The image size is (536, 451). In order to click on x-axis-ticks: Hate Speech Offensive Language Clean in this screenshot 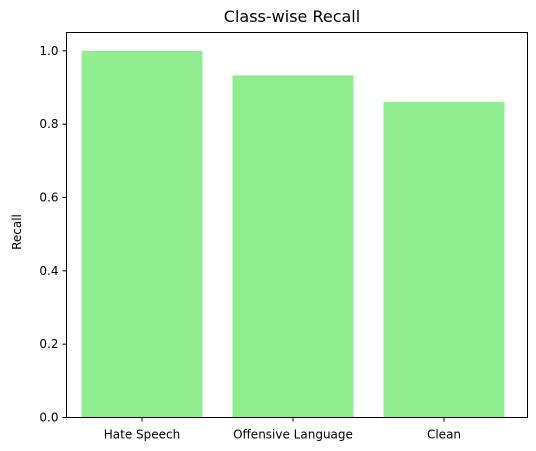, I will do `click(282, 429)`.